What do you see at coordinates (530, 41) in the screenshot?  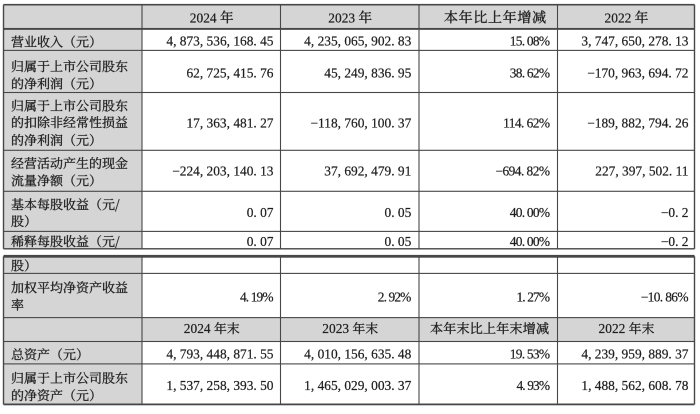 I see `svg-text: 15. 08%` at bounding box center [530, 41].